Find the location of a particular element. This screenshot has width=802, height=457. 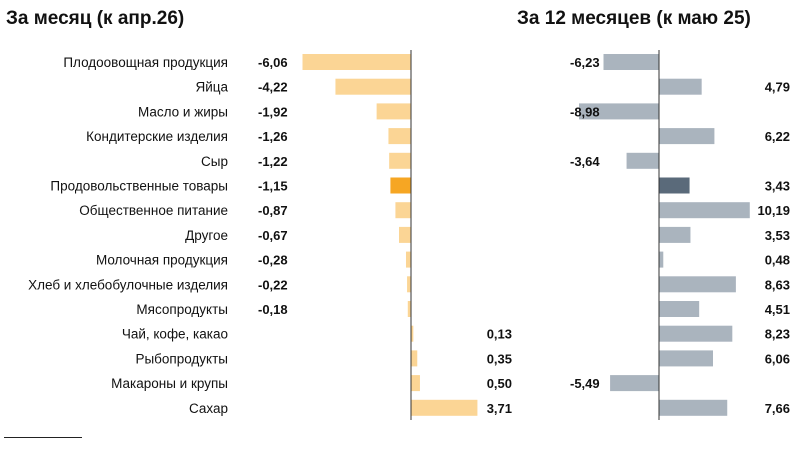

yearly-bar-рыбопродукты is located at coordinates (686, 358).